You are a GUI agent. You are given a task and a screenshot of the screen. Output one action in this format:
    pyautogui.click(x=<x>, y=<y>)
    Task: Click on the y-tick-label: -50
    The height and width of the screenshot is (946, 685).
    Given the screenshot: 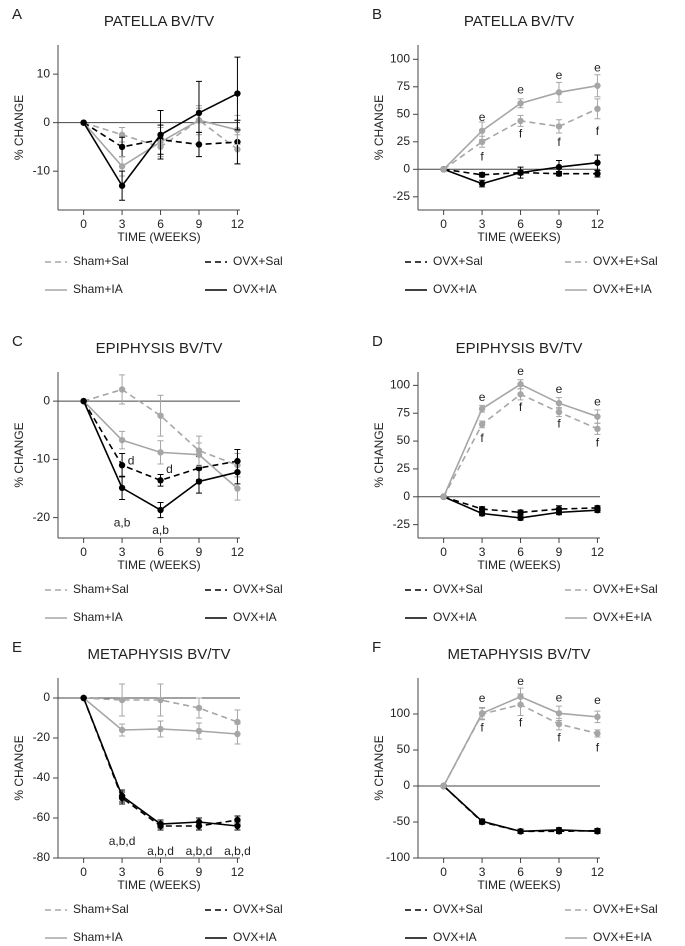 What is the action you would take?
    pyautogui.click(x=402, y=821)
    